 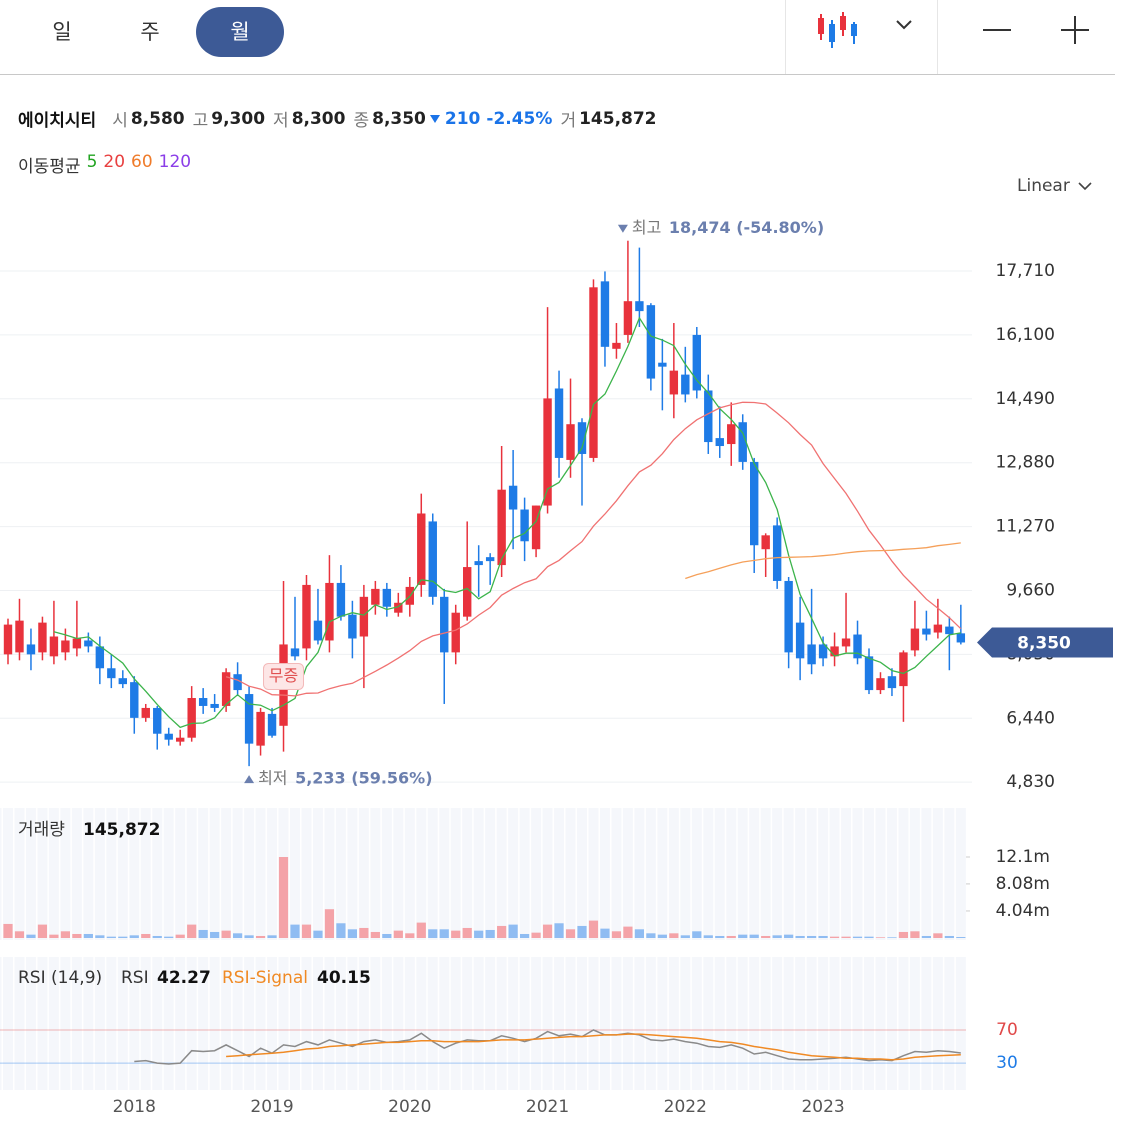 What do you see at coordinates (1043, 186) in the screenshot?
I see `scale-label: Linear` at bounding box center [1043, 186].